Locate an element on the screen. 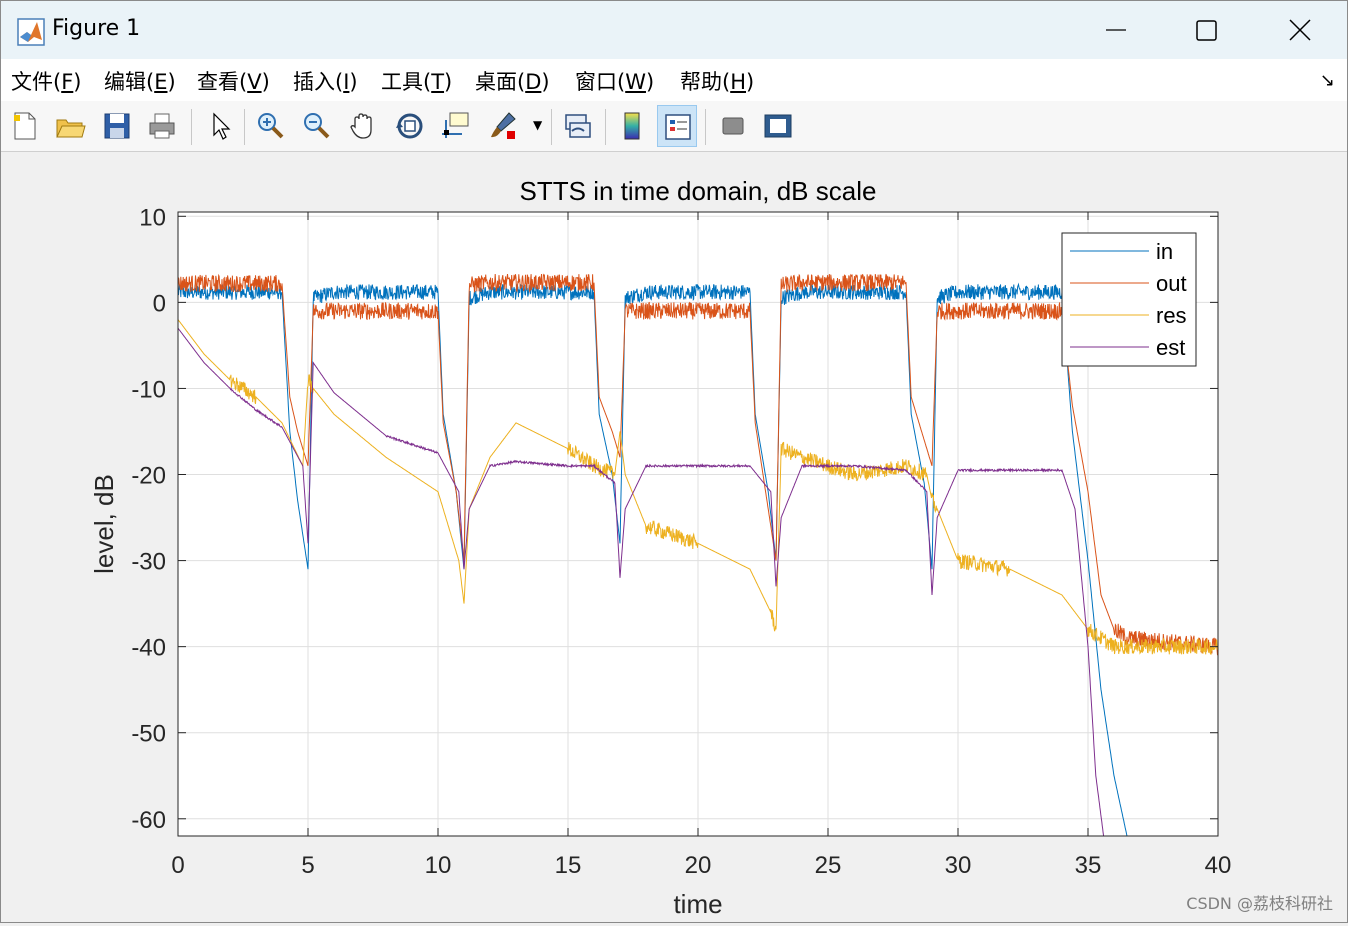 The image size is (1348, 926). figure-toolbar: ▼ is located at coordinates (674, 126).